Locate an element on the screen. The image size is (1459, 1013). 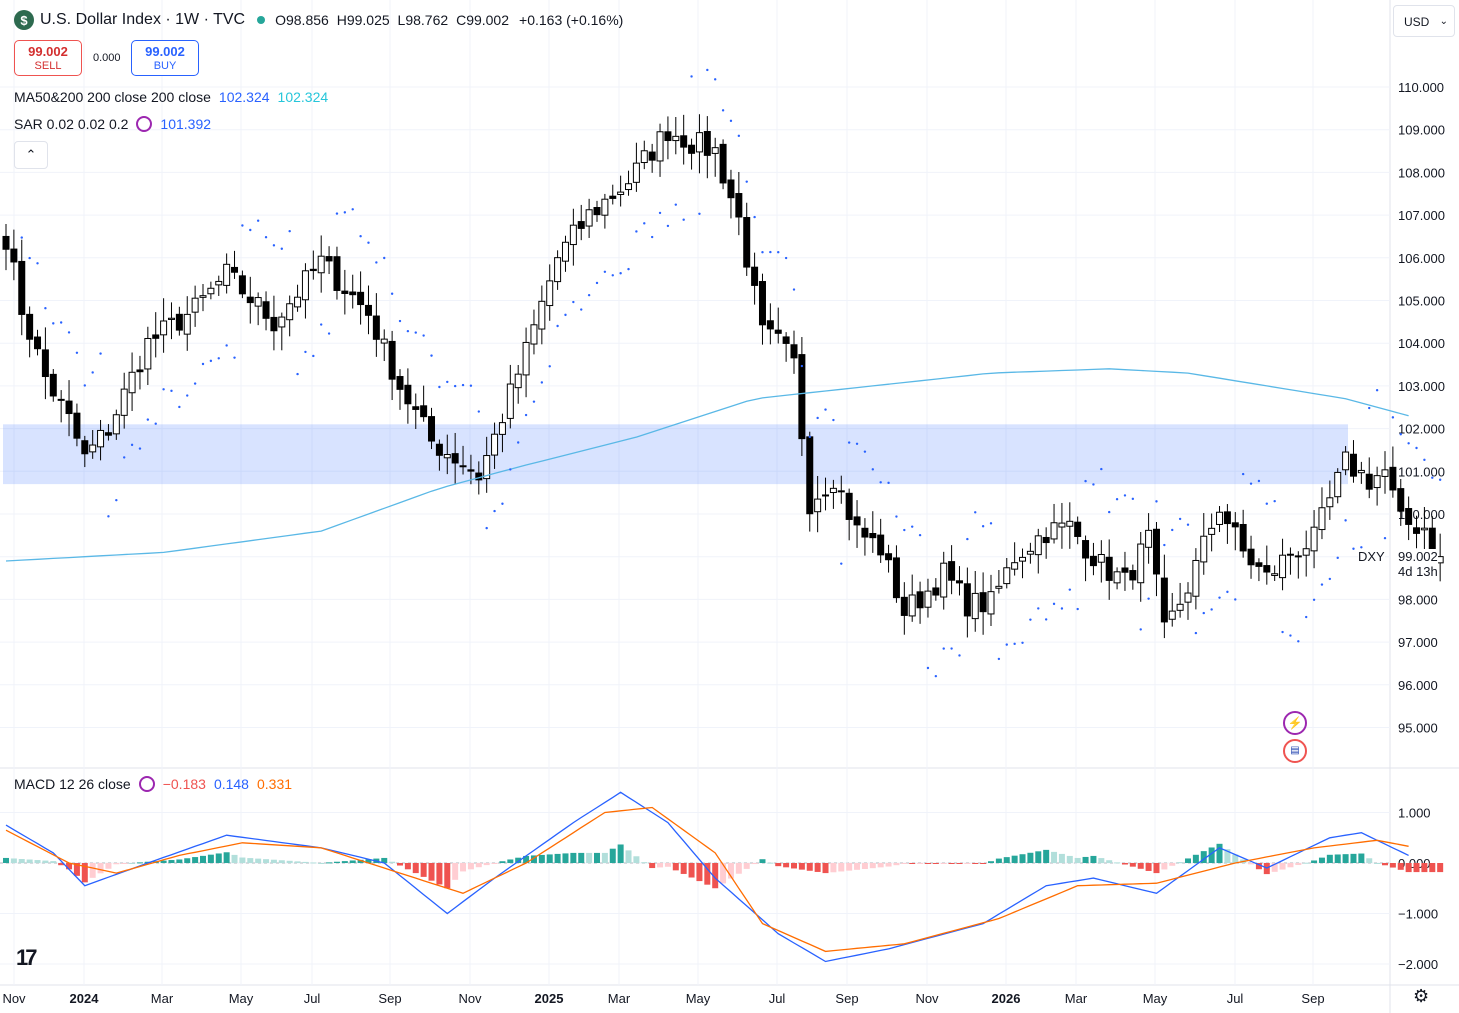
price-change: +0.163 (+0.16%) is located at coordinates (571, 20).